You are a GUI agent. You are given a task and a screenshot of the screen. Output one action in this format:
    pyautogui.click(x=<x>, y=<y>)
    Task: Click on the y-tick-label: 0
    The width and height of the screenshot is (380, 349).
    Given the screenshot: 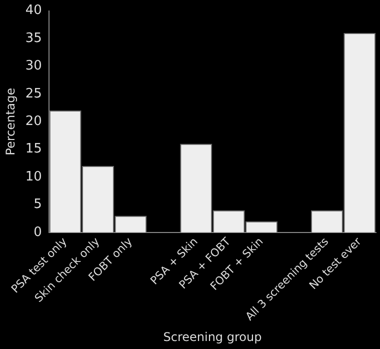 What is the action you would take?
    pyautogui.click(x=38, y=232)
    